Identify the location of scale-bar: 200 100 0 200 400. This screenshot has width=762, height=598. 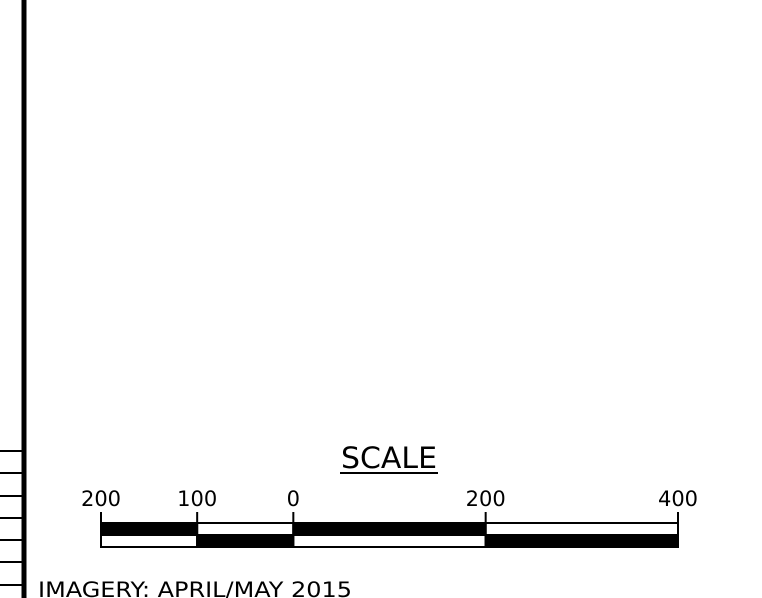
(389, 517).